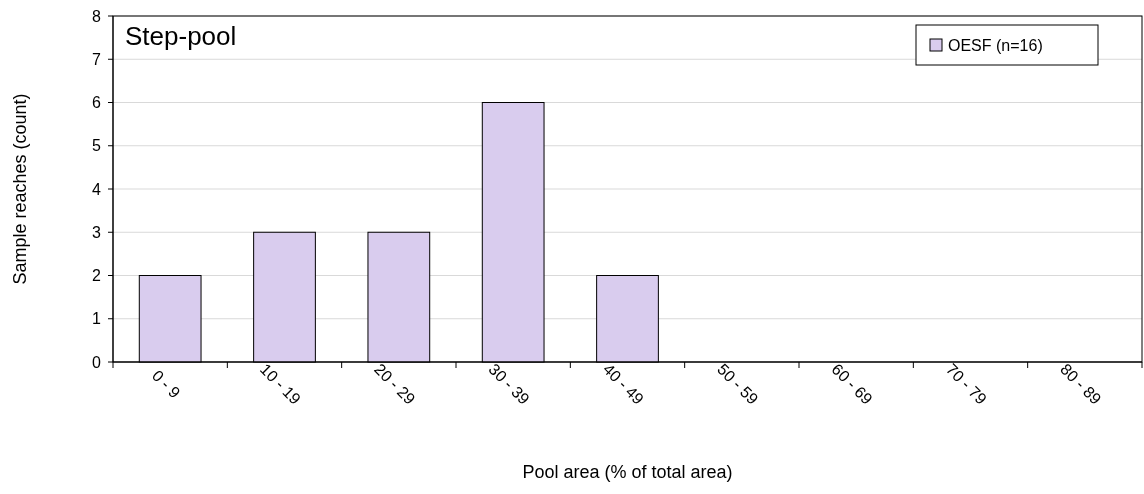 The image size is (1144, 494). What do you see at coordinates (166, 384) in the screenshot?
I see `x-tick-label: 0 - 9` at bounding box center [166, 384].